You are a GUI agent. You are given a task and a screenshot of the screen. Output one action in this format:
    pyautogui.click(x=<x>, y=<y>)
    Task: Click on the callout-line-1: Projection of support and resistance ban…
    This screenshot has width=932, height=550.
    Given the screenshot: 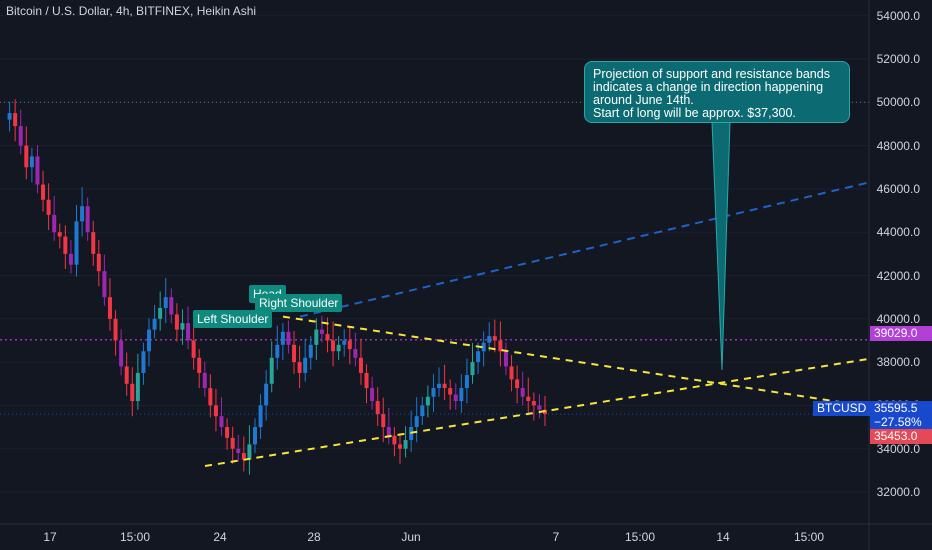 What is the action you would take?
    pyautogui.click(x=711, y=74)
    